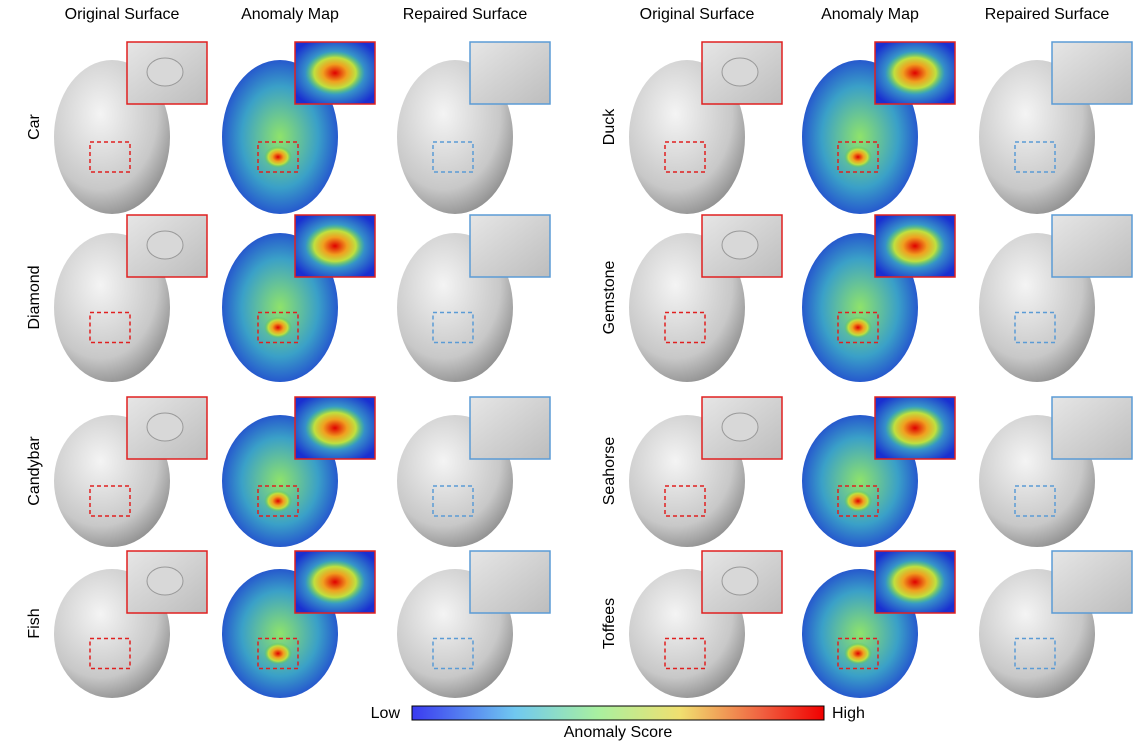  Describe the element at coordinates (618, 732) in the screenshot. I see `colorbar-label: Anomaly Score` at that location.